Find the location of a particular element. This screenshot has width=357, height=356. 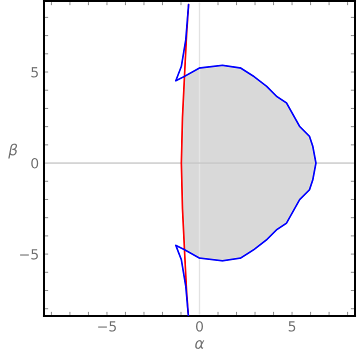

y-tick-label: −5 is located at coordinates (29, 254).